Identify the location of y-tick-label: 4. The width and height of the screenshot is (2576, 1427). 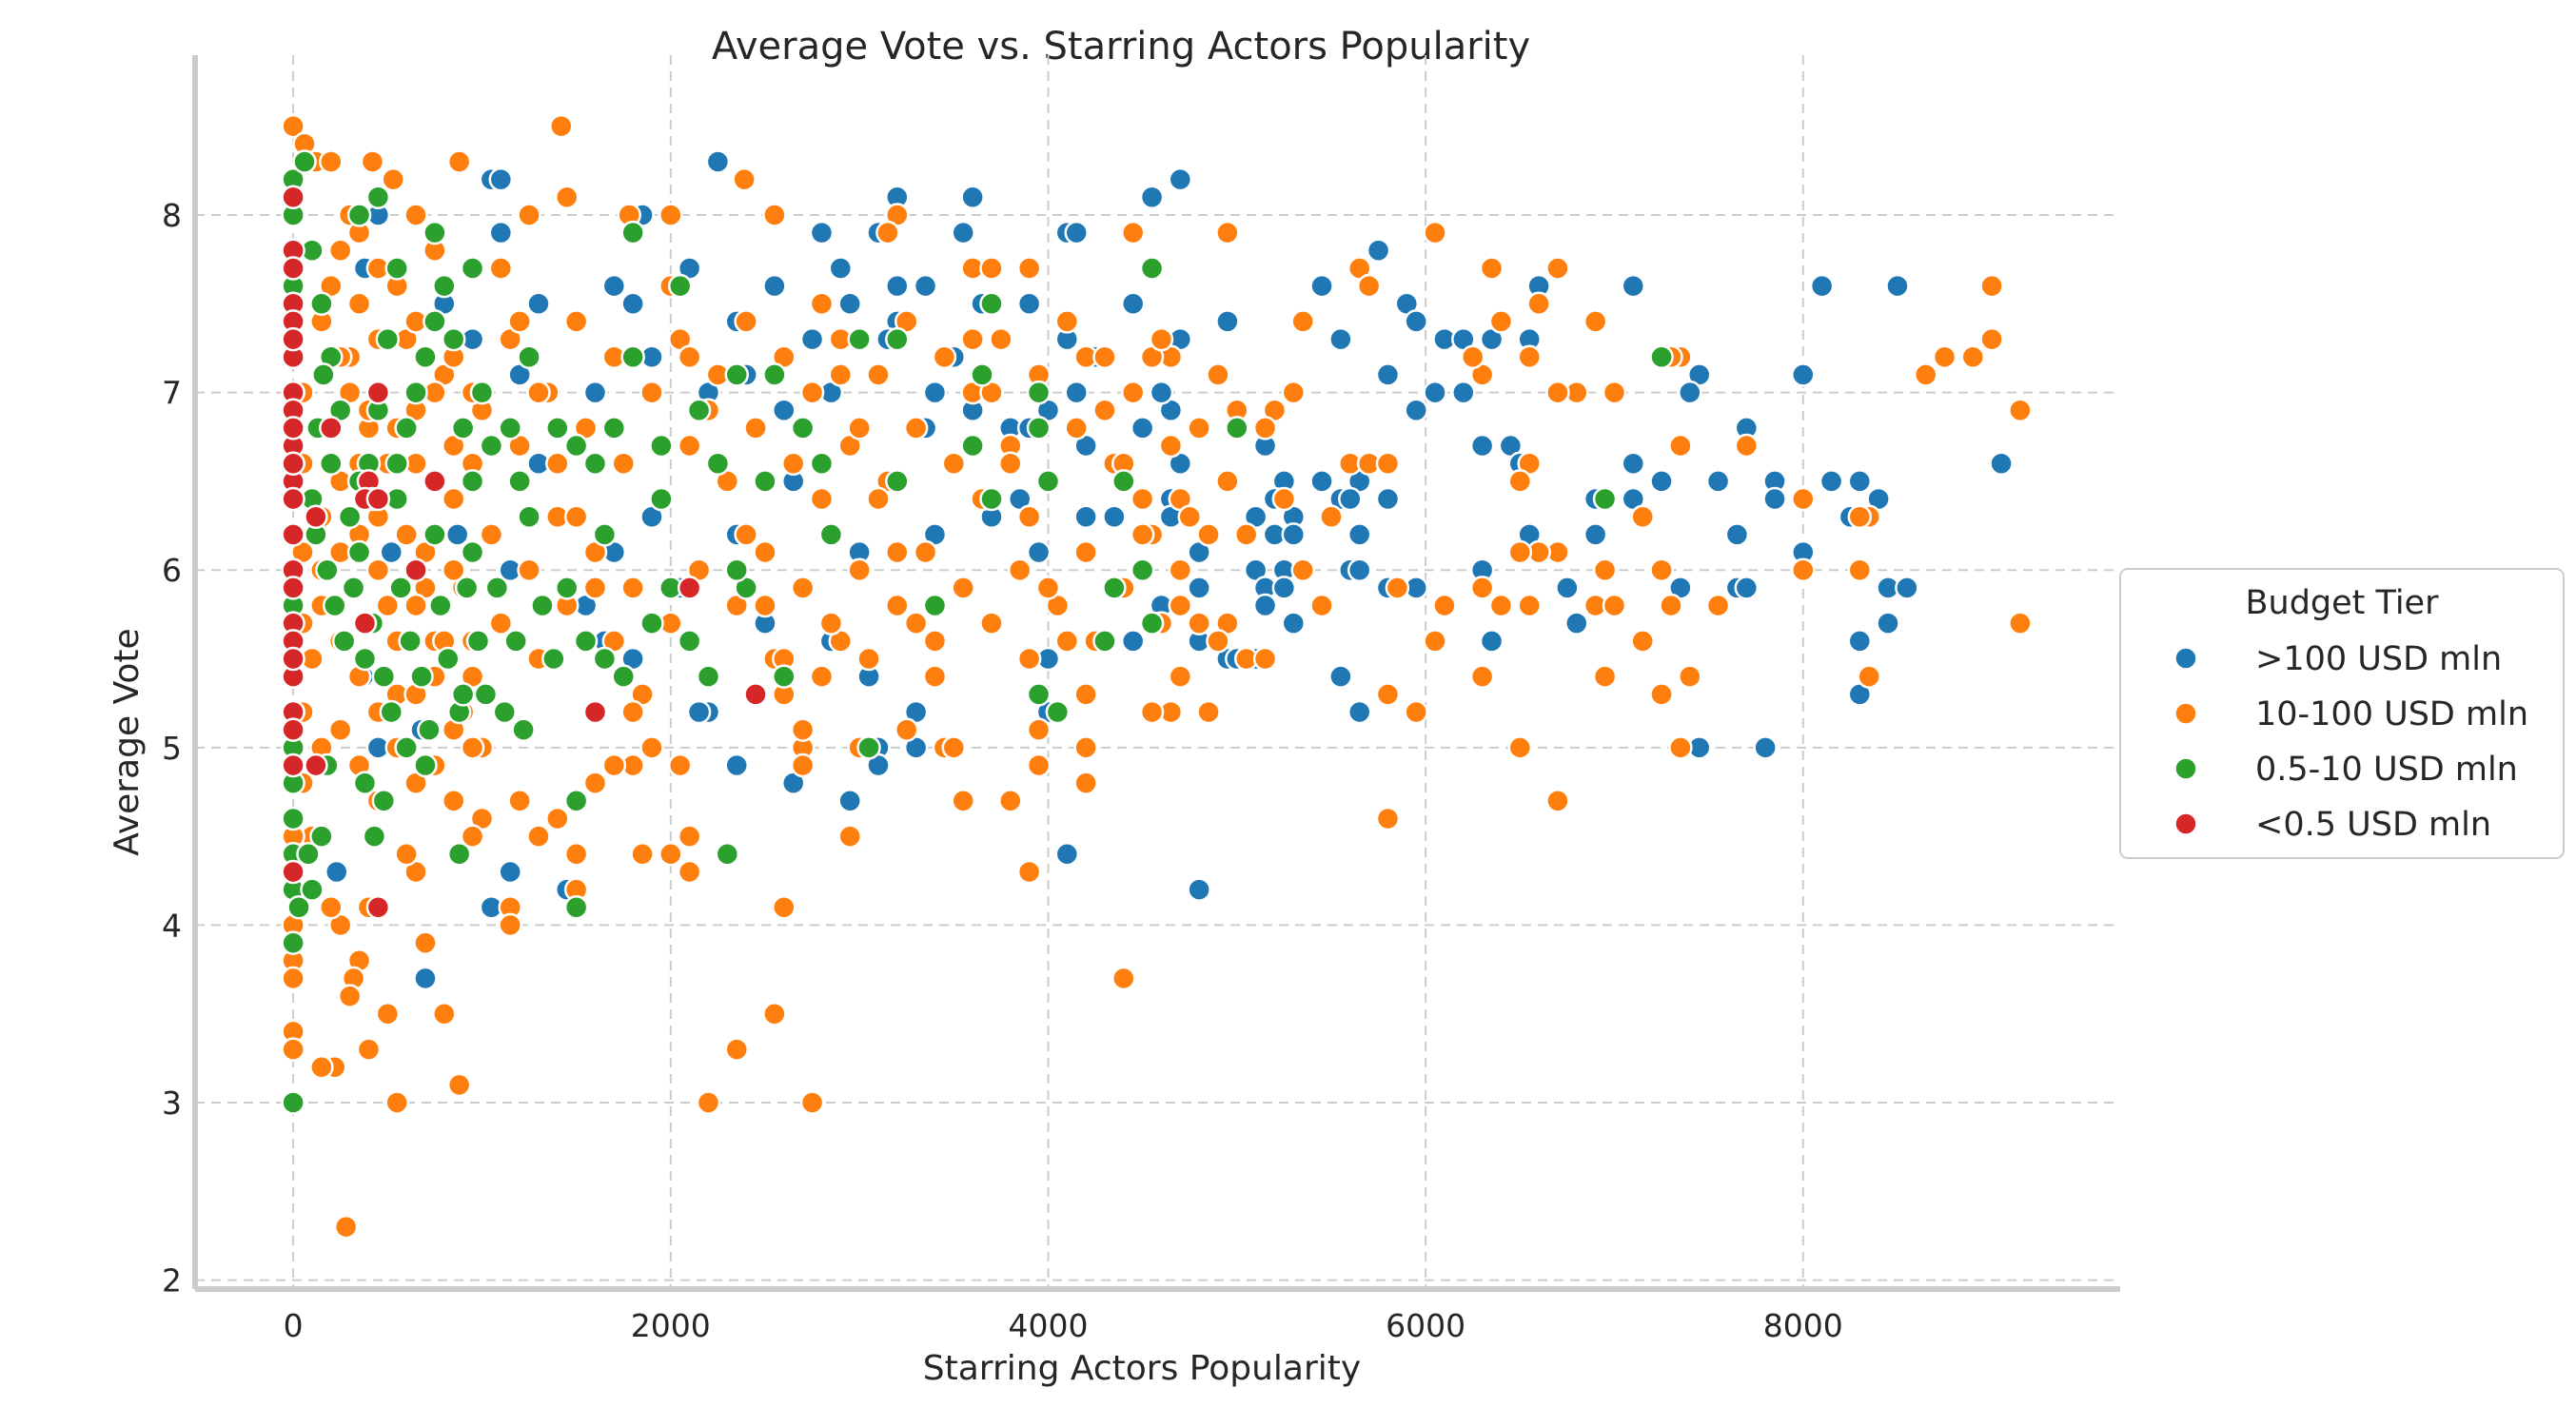
(172, 925).